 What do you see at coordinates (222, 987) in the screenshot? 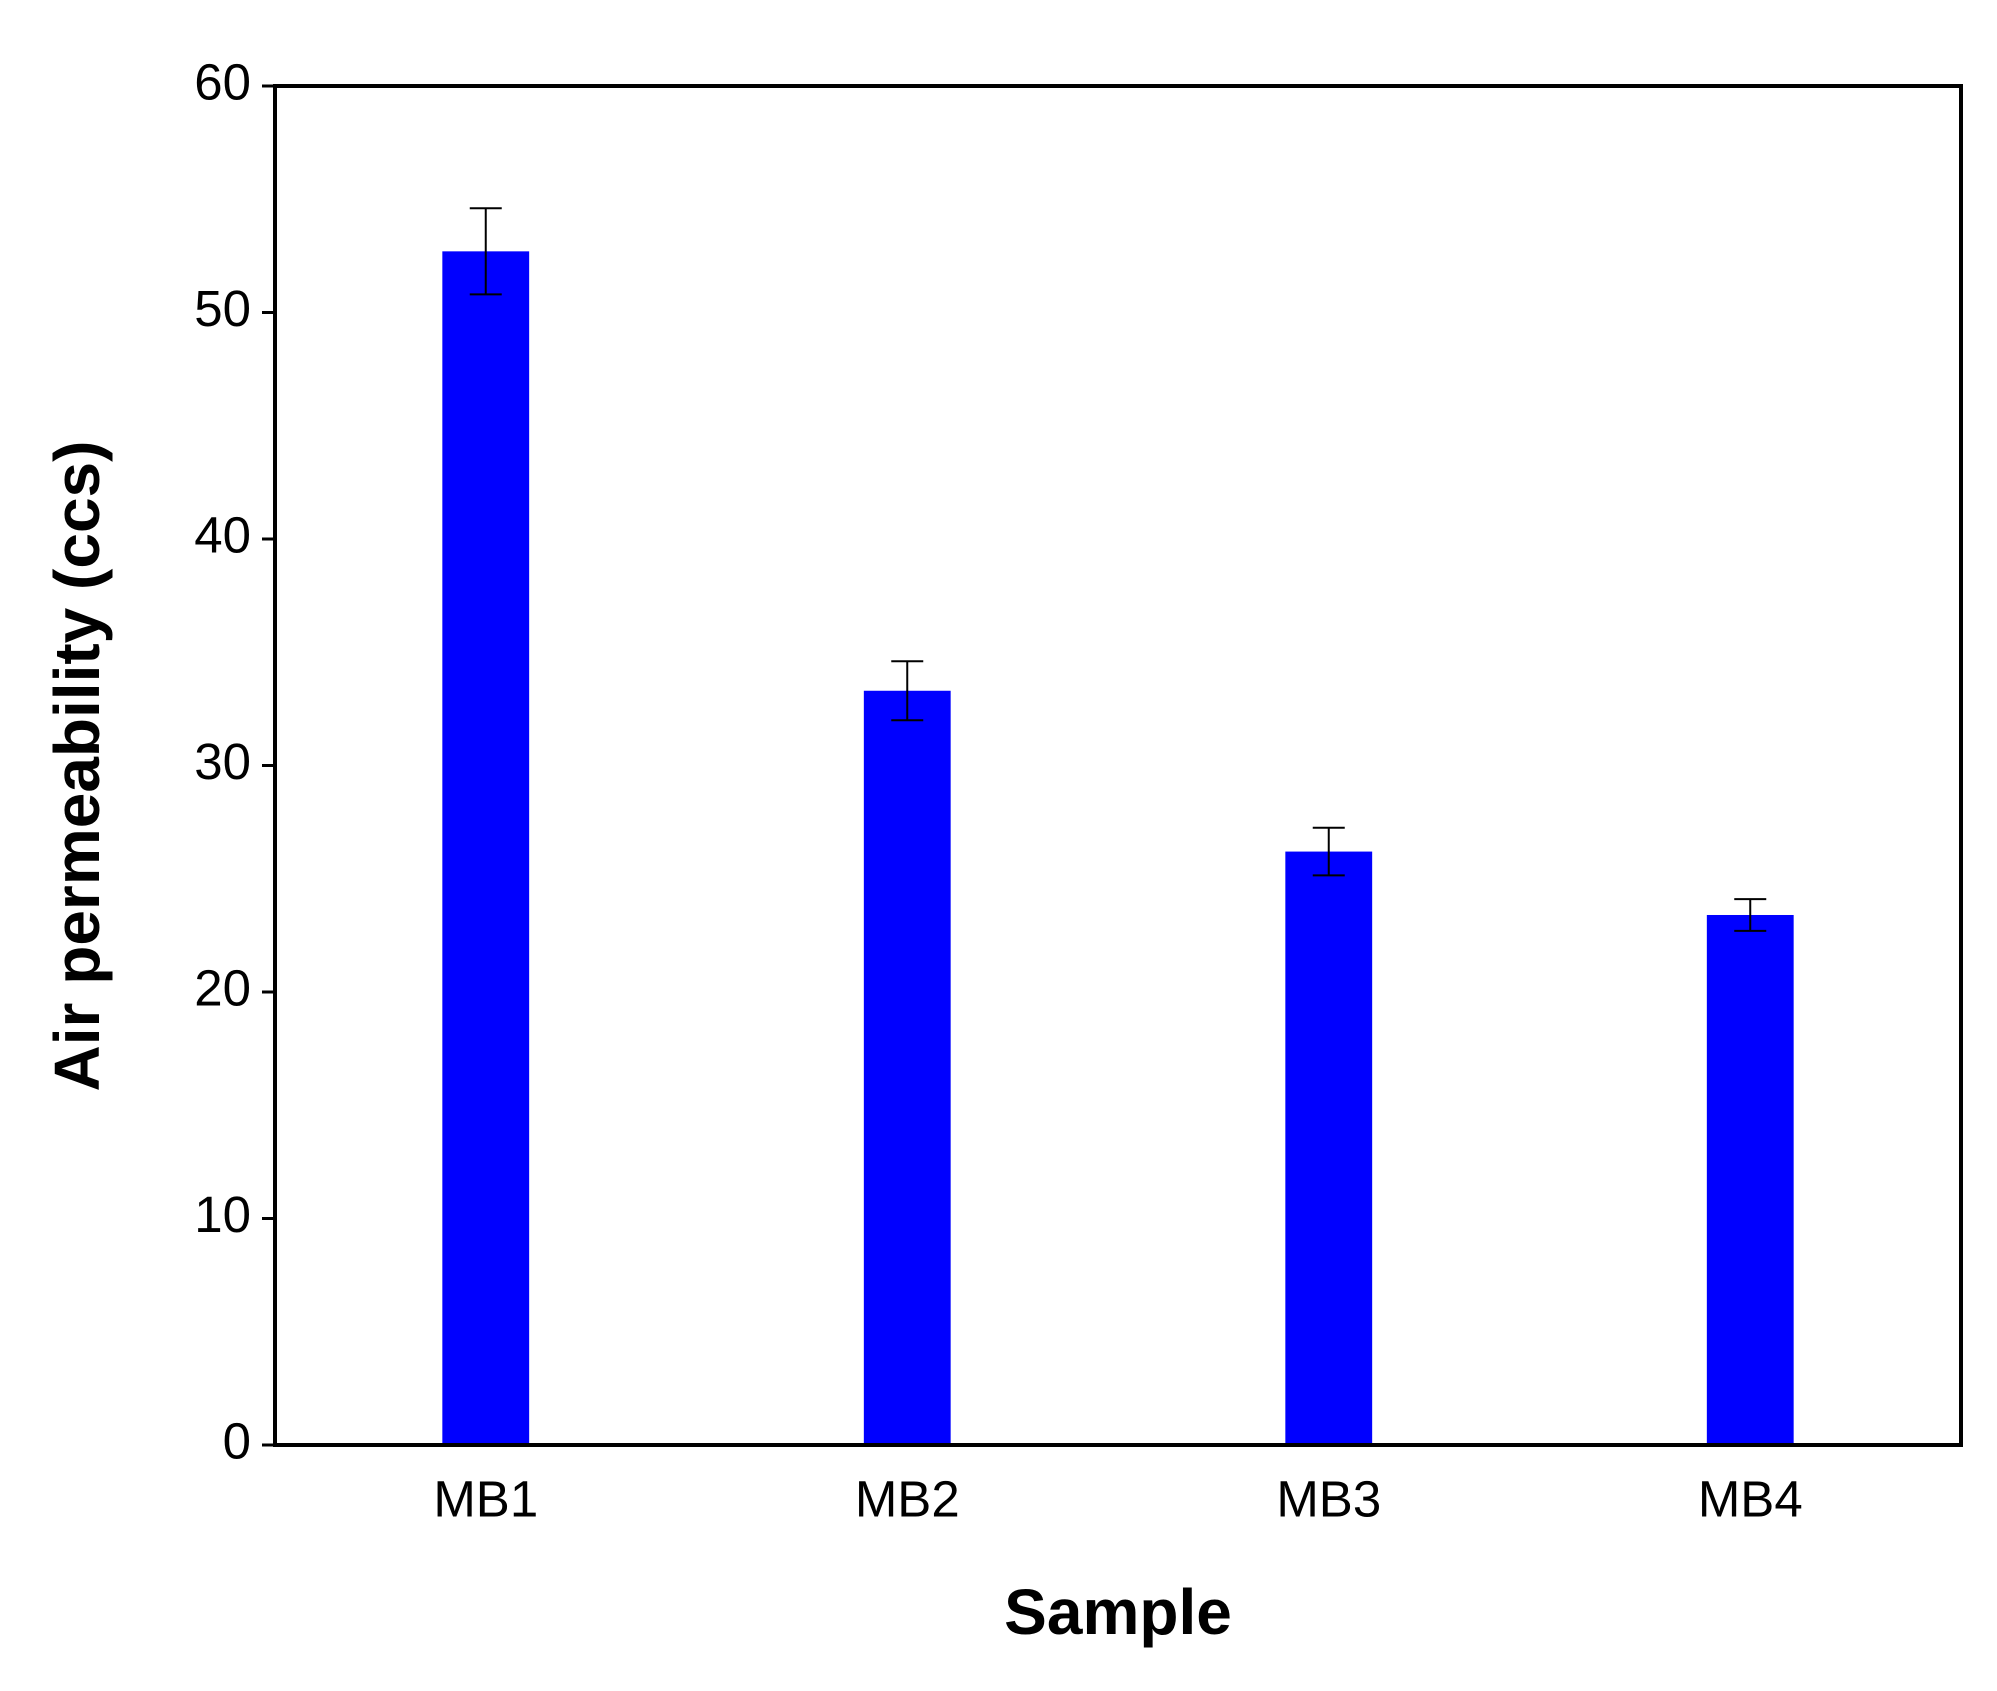
I see `y-tick-label: 20` at bounding box center [222, 987].